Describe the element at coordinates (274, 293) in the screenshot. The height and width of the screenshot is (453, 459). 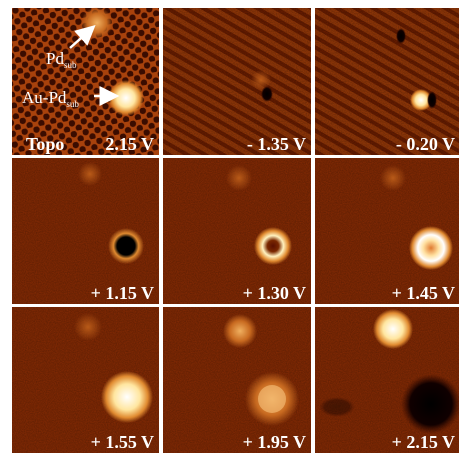
I see `voltage-label: + 1.30 V` at that location.